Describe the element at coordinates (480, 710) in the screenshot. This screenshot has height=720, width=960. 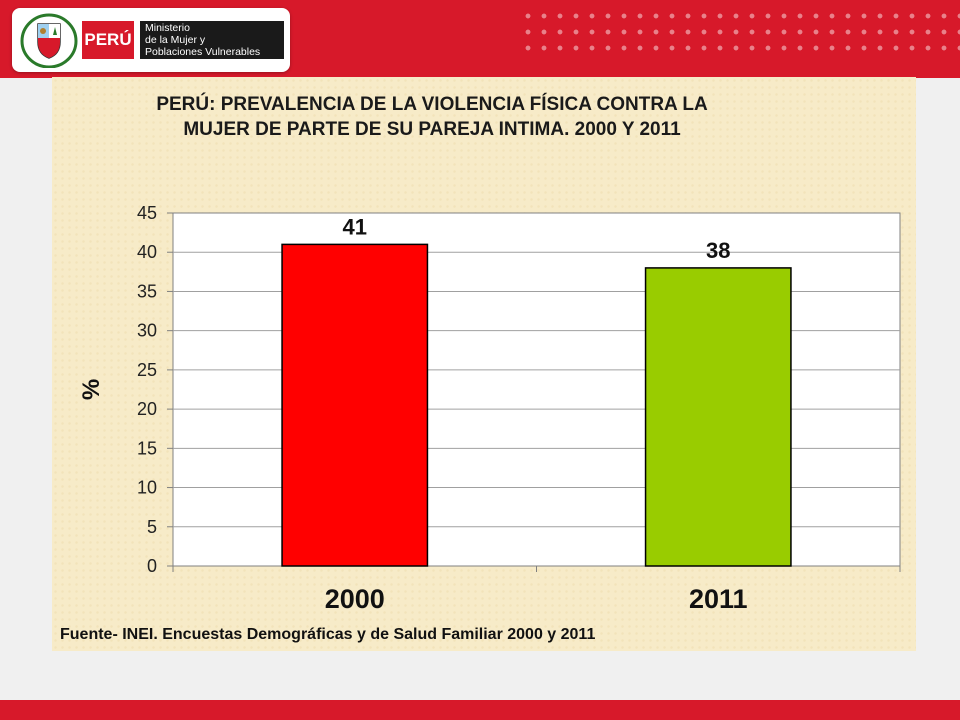
I see `footer-bar` at that location.